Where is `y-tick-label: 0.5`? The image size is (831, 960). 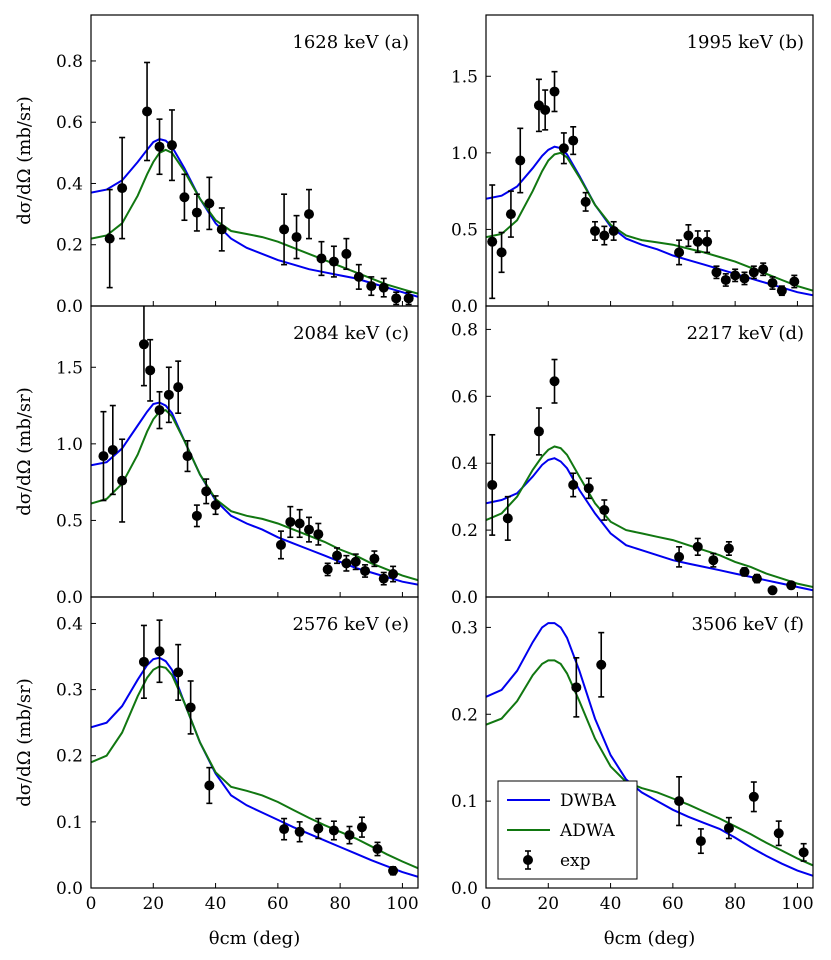
y-tick-label: 0.5 is located at coordinates (464, 230).